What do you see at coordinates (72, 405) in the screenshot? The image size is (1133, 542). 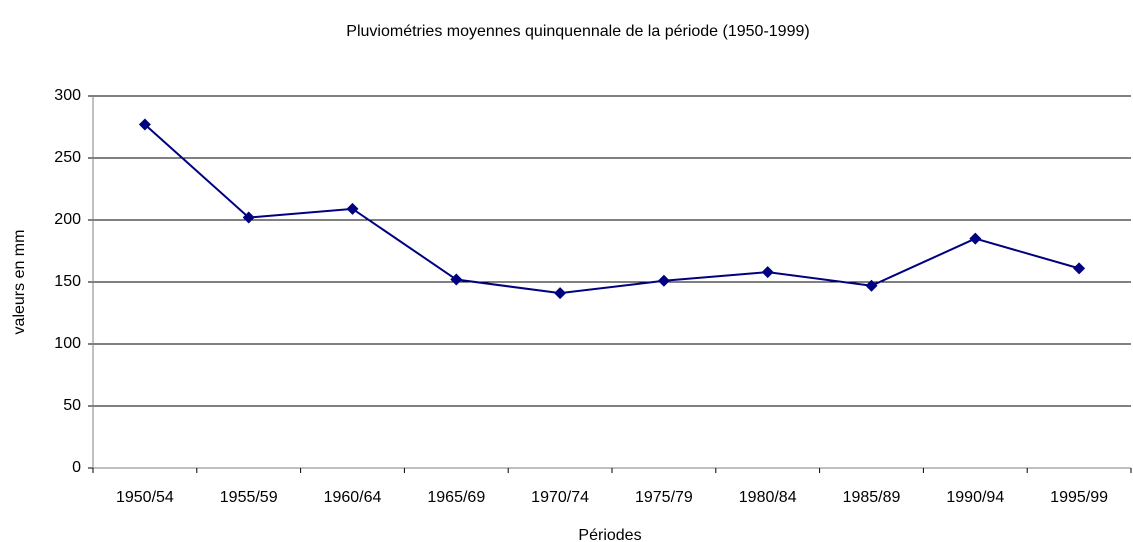 I see `y-tick-label: 50` at bounding box center [72, 405].